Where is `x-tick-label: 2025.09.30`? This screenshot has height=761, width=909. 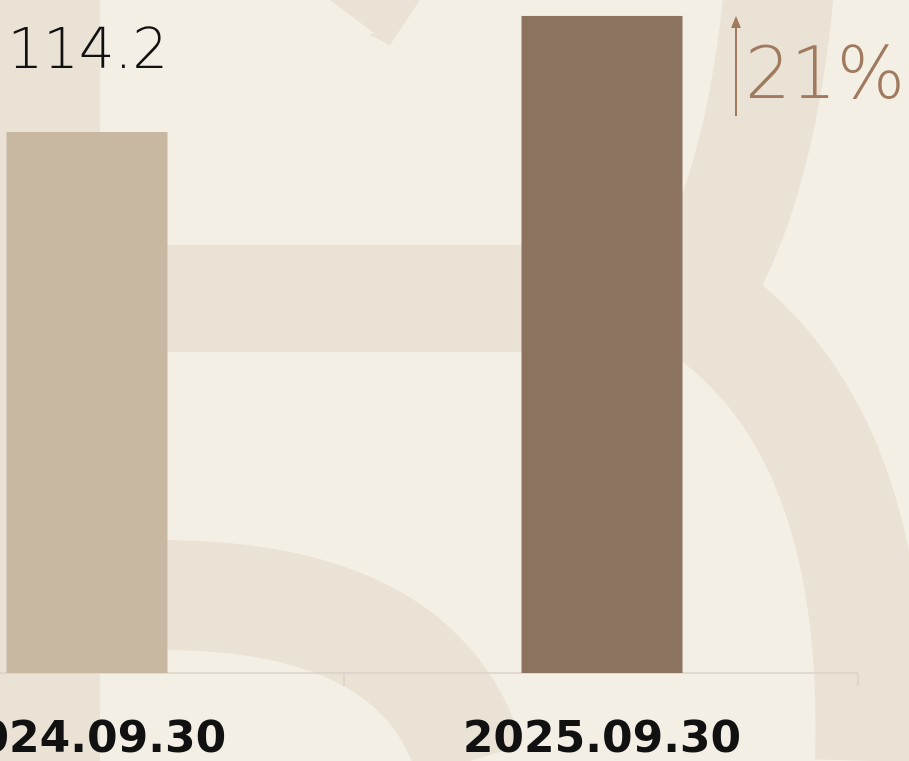 x-tick-label: 2025.09.30 is located at coordinates (602, 736).